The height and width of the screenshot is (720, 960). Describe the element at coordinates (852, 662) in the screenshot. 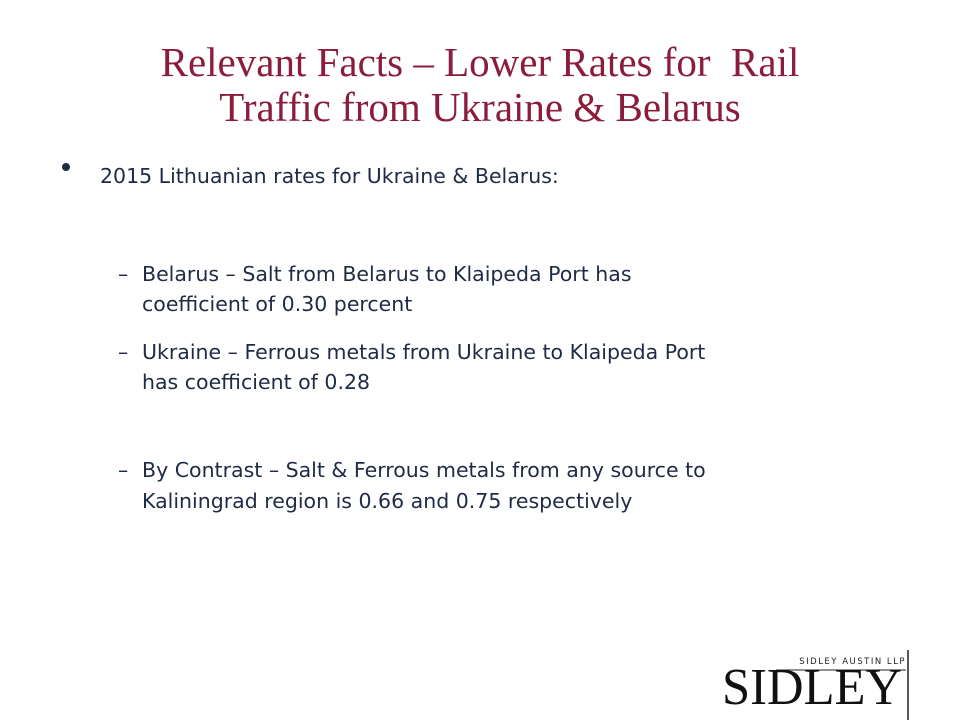

I see `logo-firm: SIDLEY AUSTIN LLP` at that location.